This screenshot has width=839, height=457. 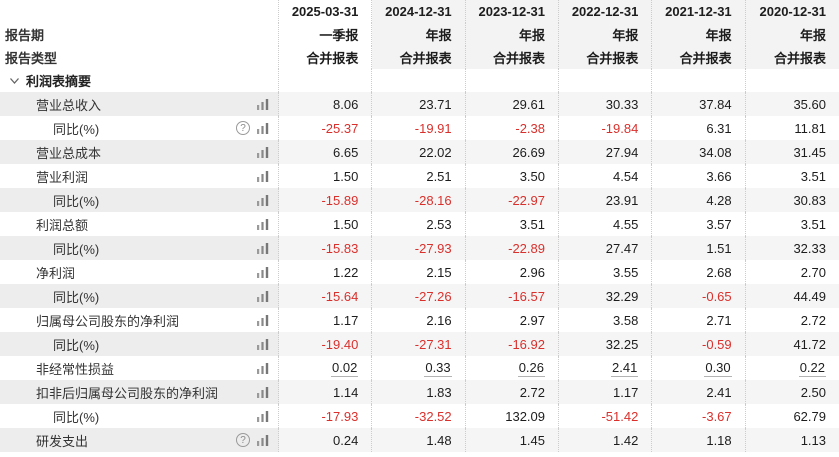 What do you see at coordinates (606, 272) in the screenshot?
I see `value-cell: 3.55` at bounding box center [606, 272].